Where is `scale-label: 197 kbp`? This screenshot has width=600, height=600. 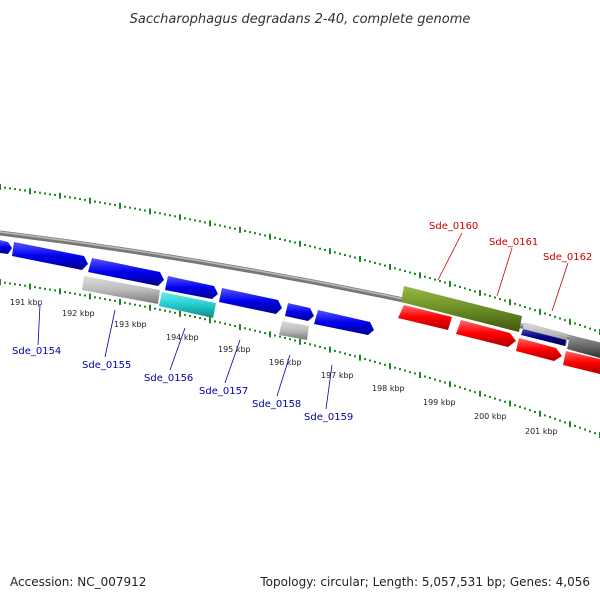 scale-label: 197 kbp is located at coordinates (337, 375).